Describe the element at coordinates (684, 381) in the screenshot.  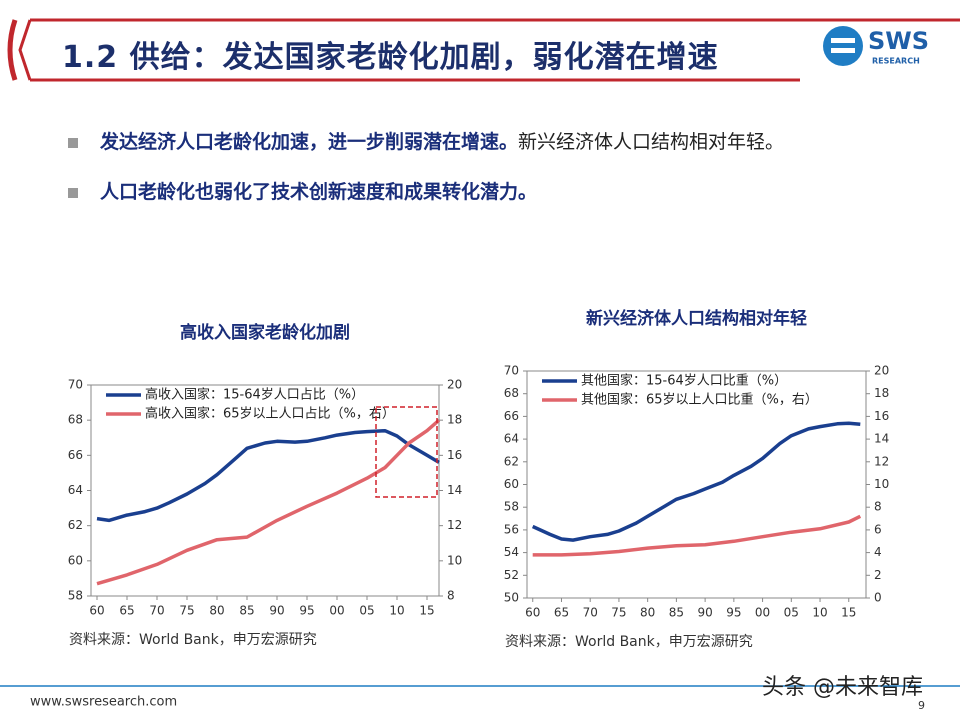
I see `legend-label: 其他国家：15-64岁人口比重（%）` at that location.